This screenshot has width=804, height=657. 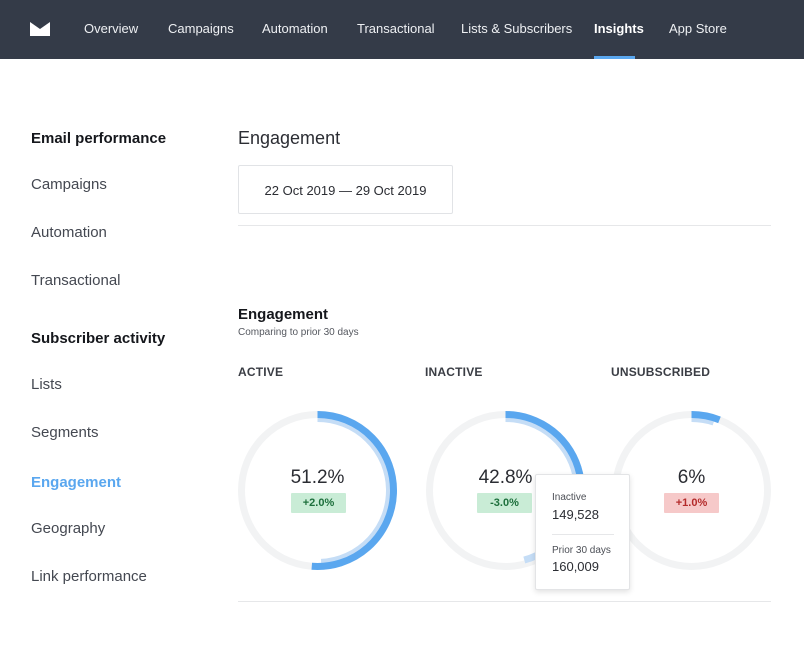 What do you see at coordinates (504, 503) in the screenshot?
I see `change-badge-inactive: -3.0%` at bounding box center [504, 503].